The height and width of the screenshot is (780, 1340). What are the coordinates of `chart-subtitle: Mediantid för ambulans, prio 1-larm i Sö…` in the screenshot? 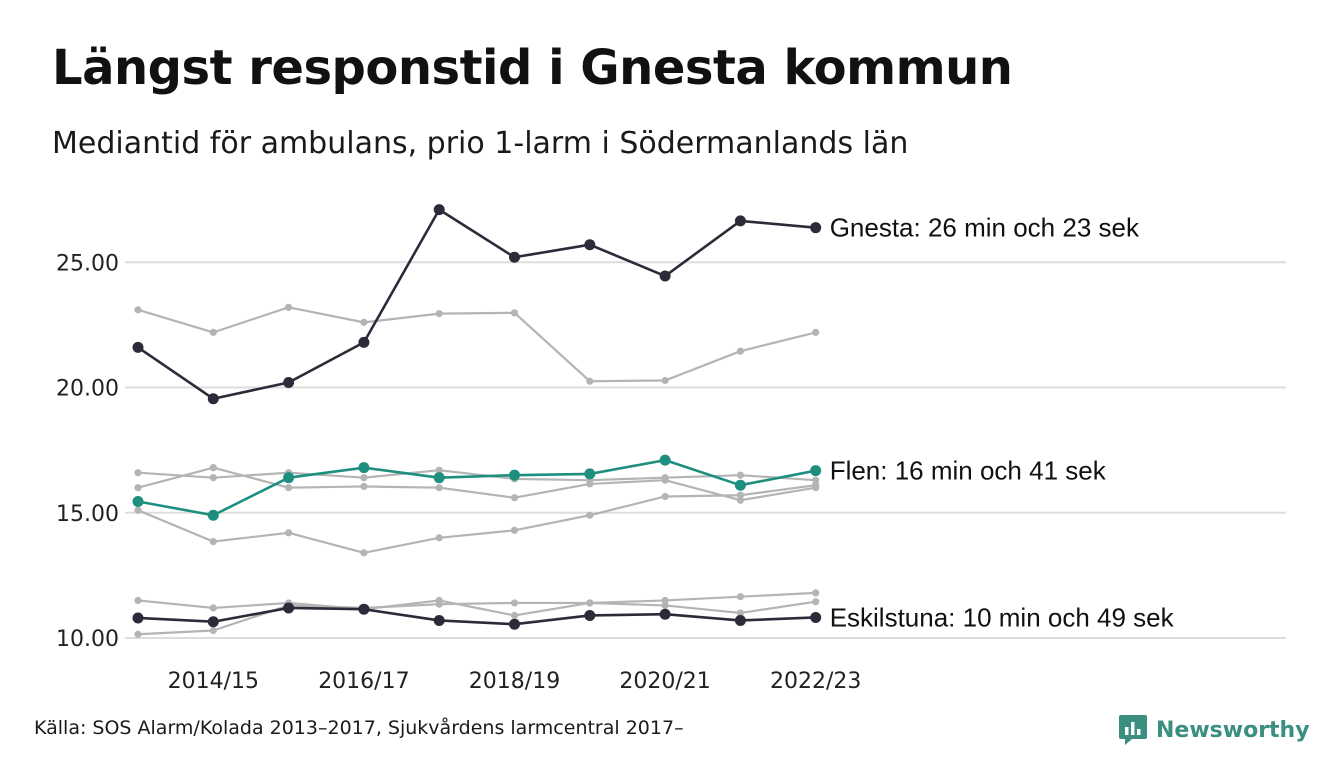 It's located at (480, 143).